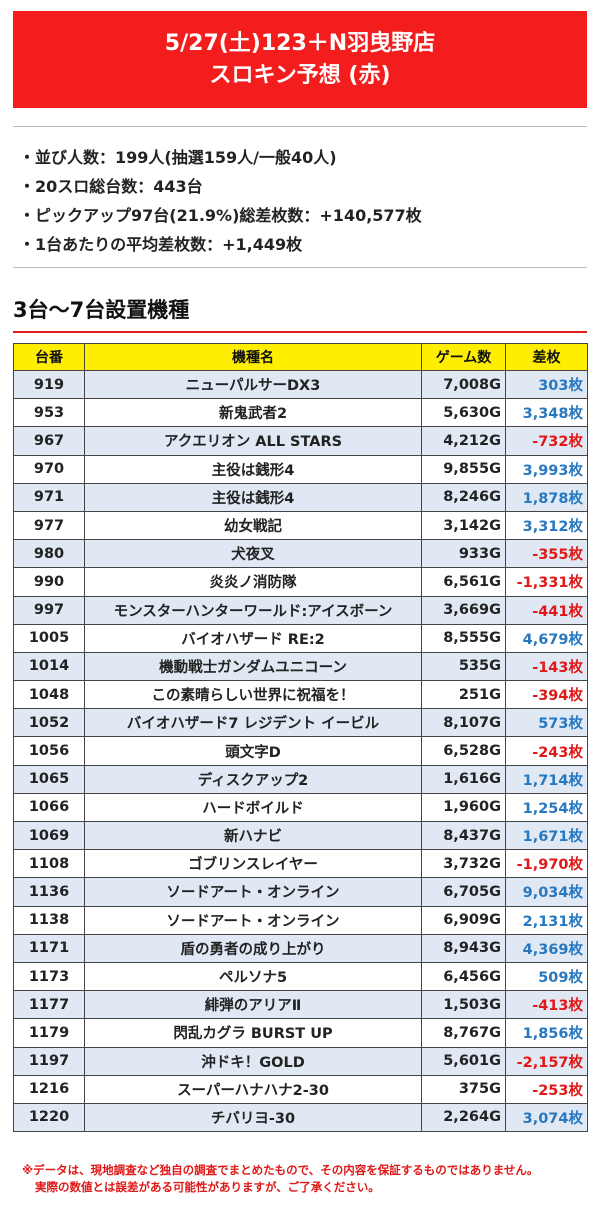 This screenshot has height=1213, width=600. What do you see at coordinates (546, 469) in the screenshot?
I see `coin-diff-cell: 3,993枚` at bounding box center [546, 469].